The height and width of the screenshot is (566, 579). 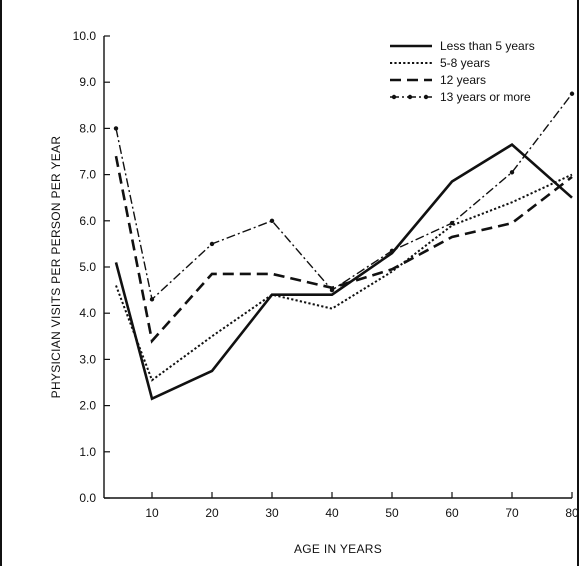 What do you see at coordinates (87, 359) in the screenshot?
I see `y-tick-label: 3.0` at bounding box center [87, 359].